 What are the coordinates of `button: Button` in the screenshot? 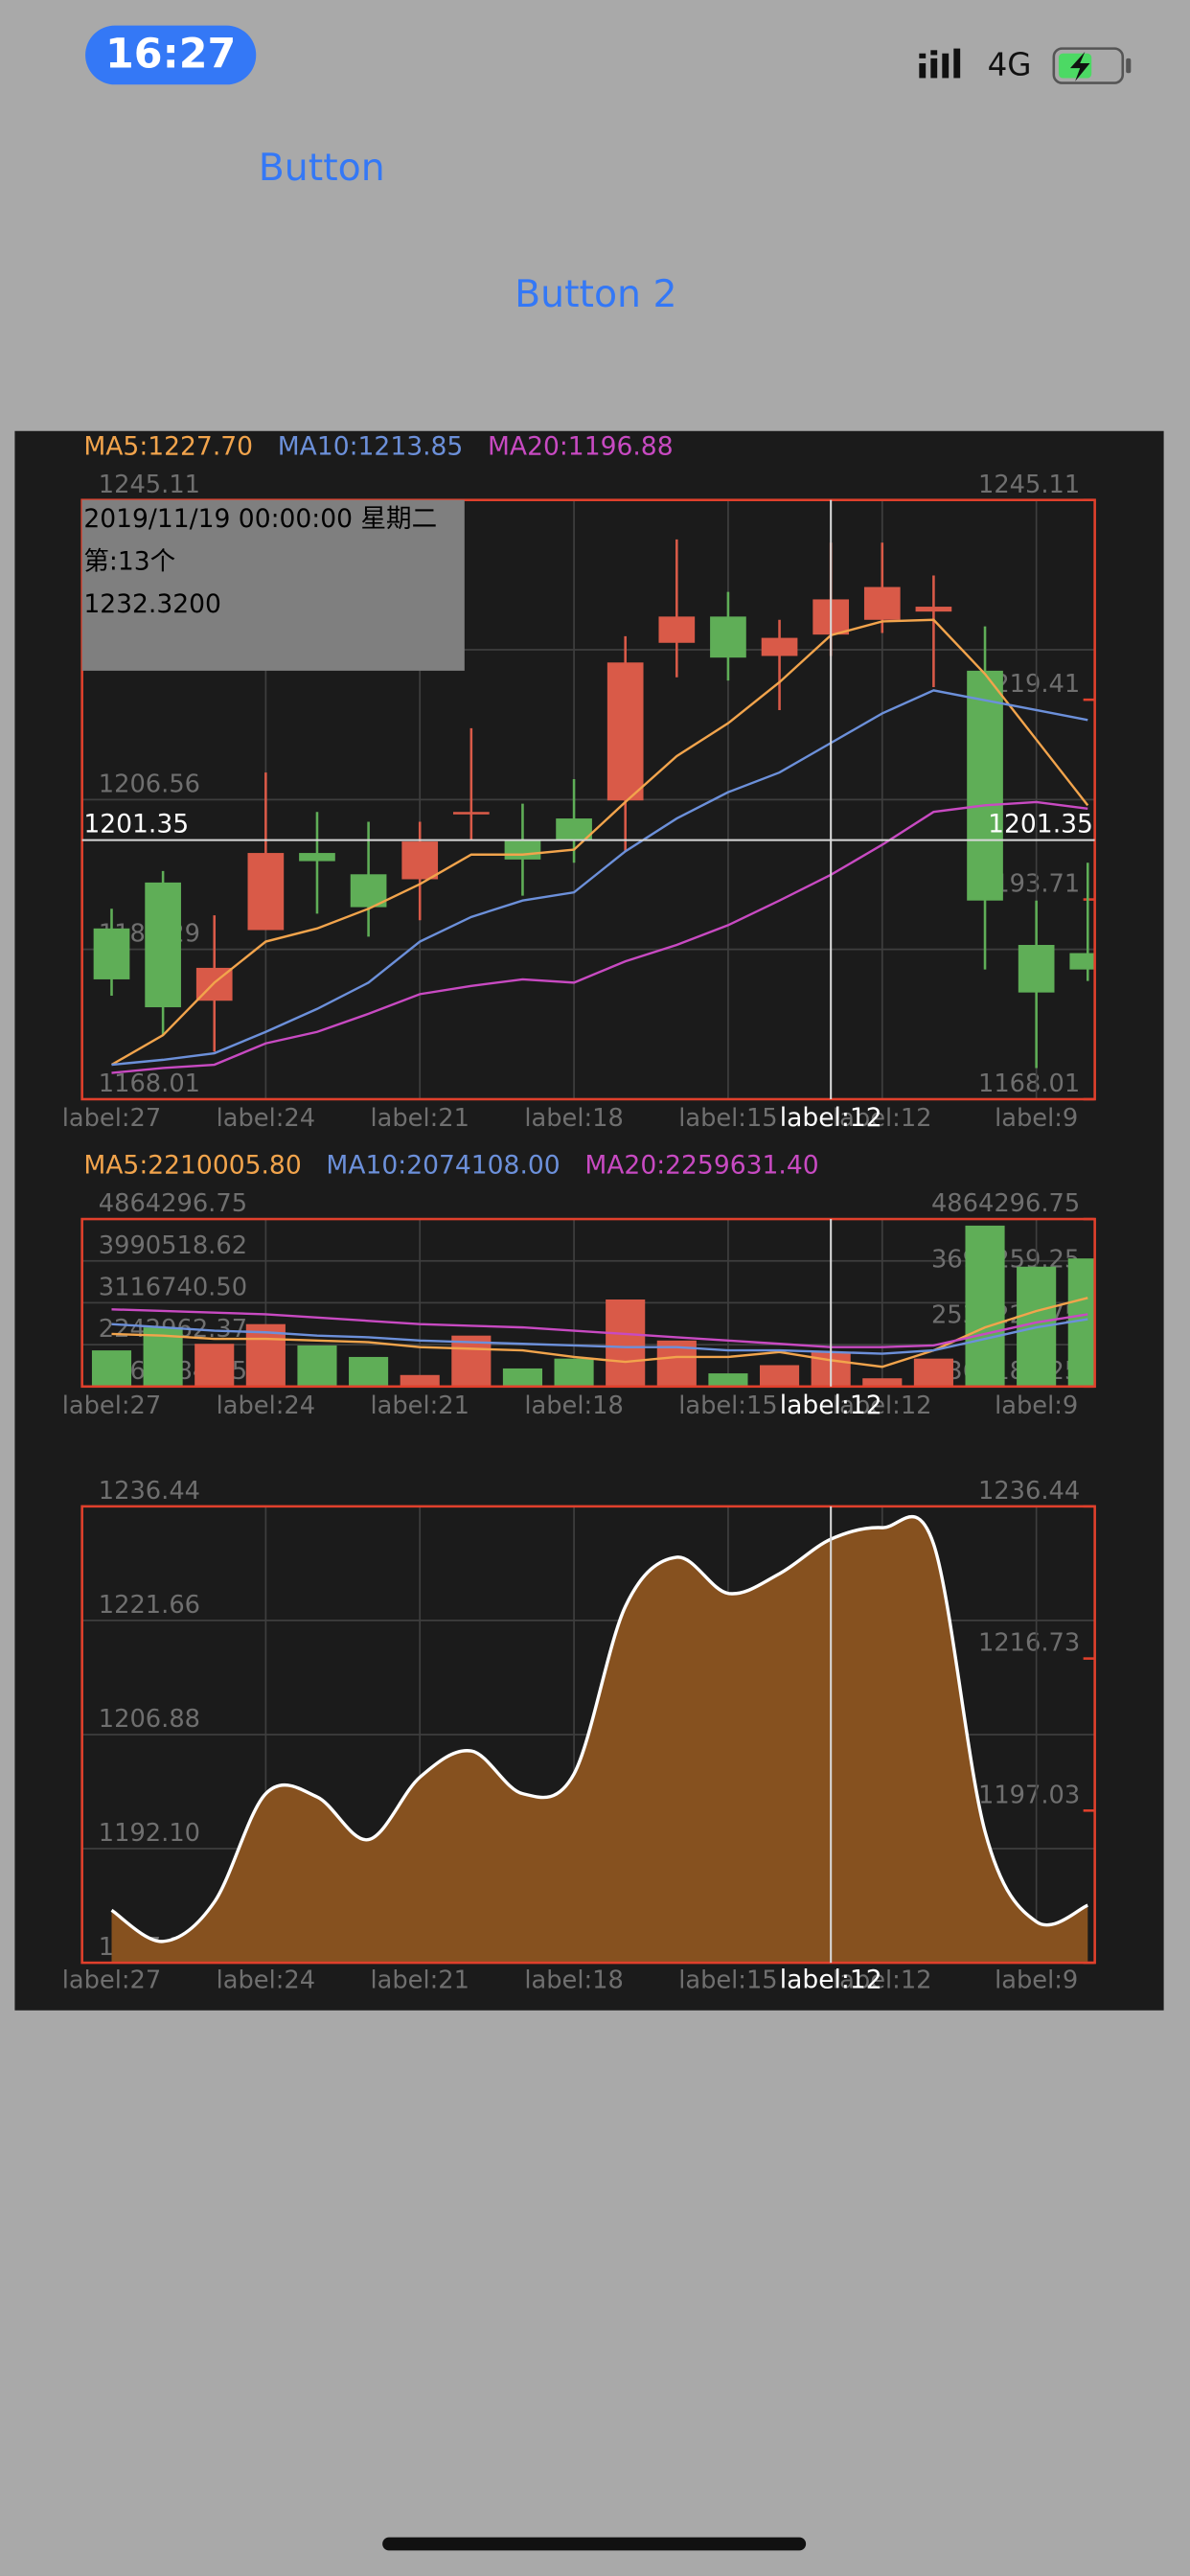 It's located at (322, 168).